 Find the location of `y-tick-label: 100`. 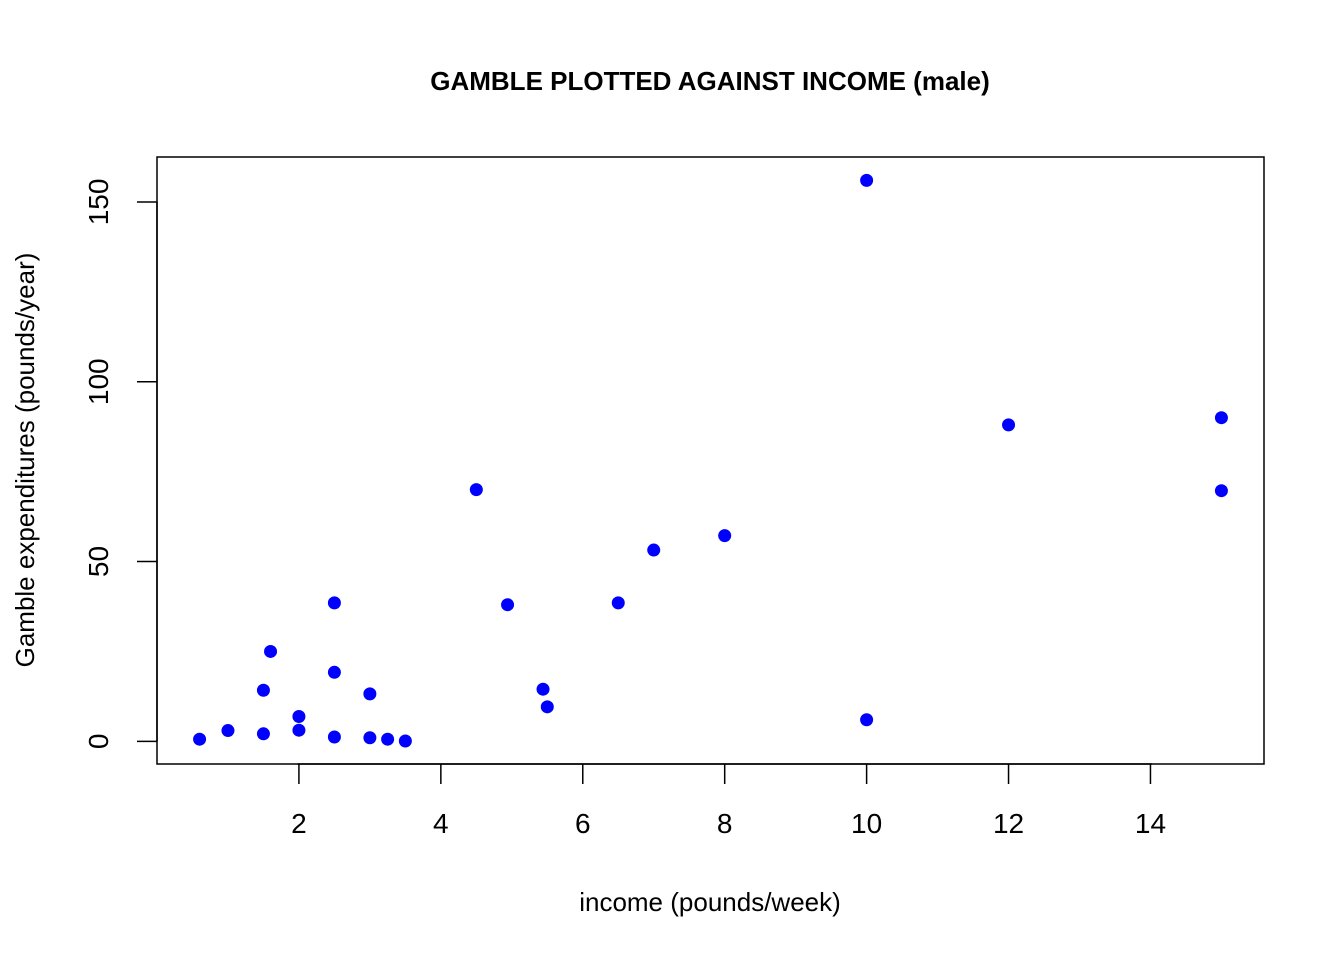

y-tick-label: 100 is located at coordinates (98, 381).